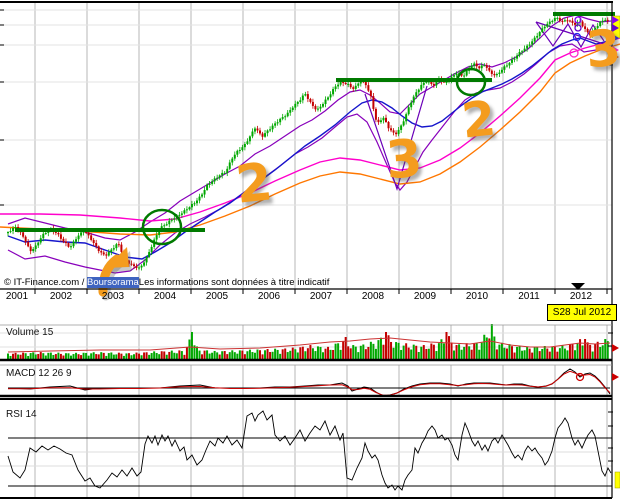 The height and width of the screenshot is (502, 620). What do you see at coordinates (373, 296) in the screenshot?
I see `year-label: 2008` at bounding box center [373, 296].